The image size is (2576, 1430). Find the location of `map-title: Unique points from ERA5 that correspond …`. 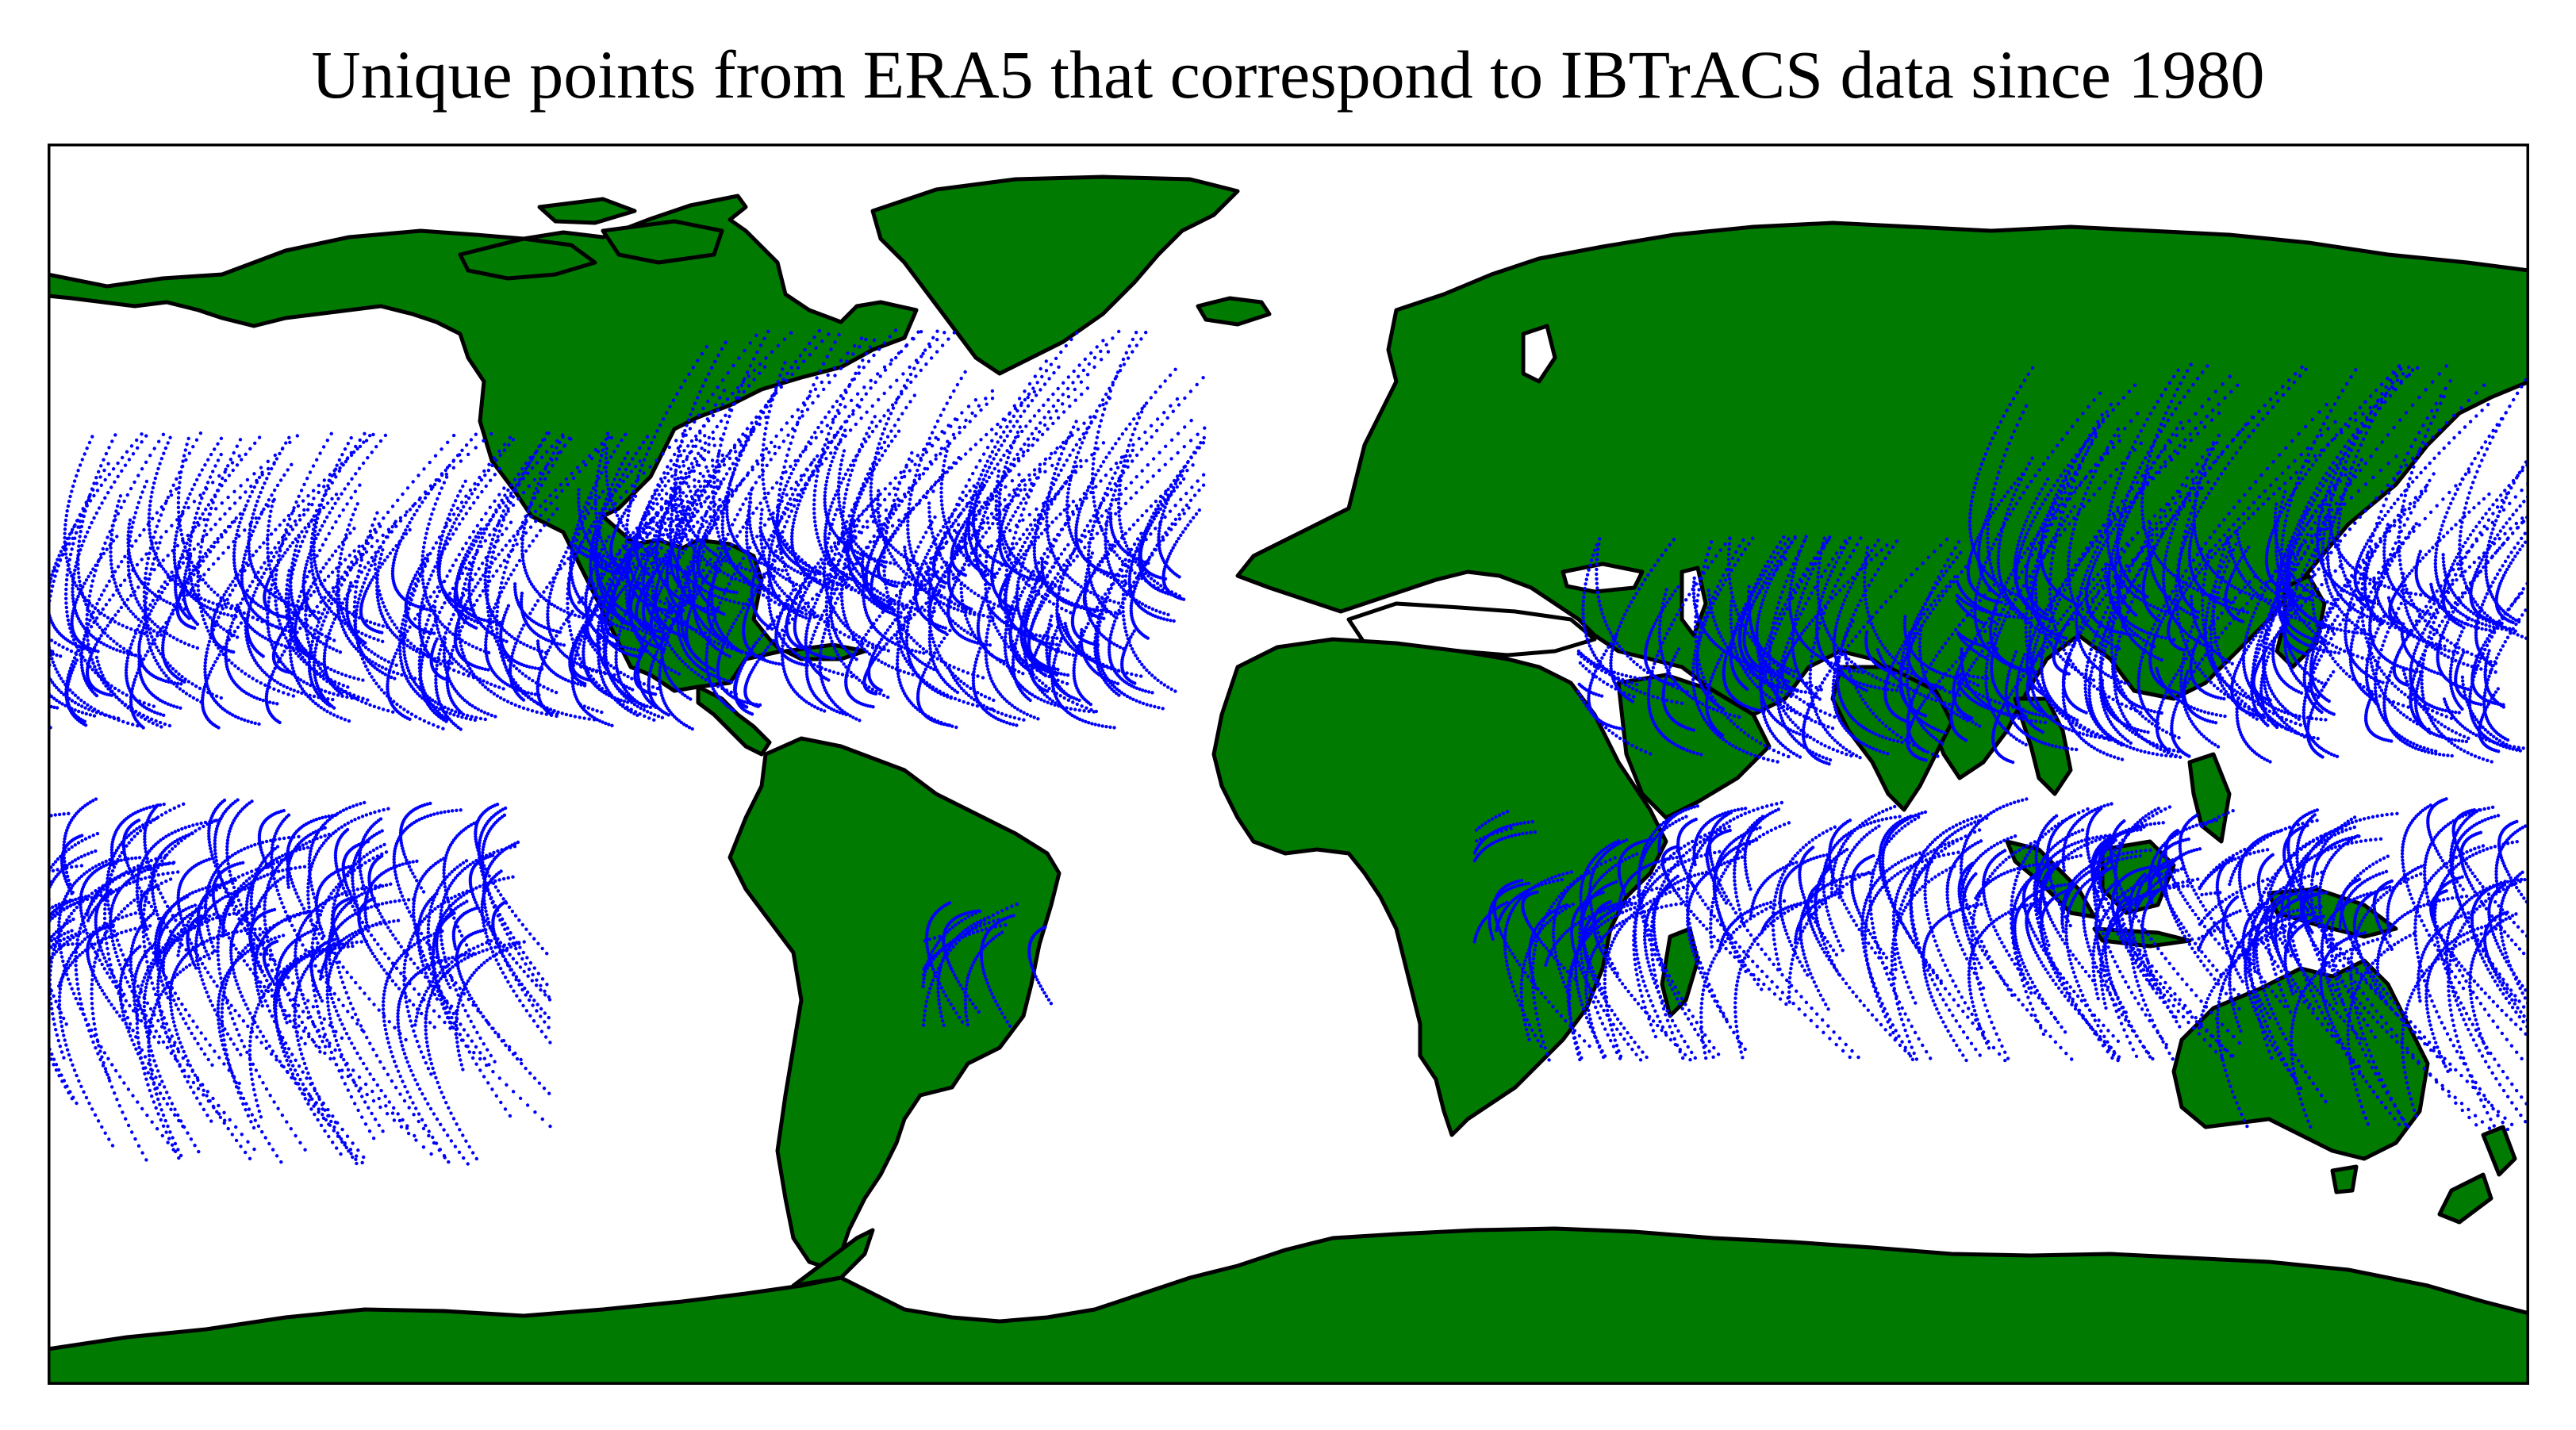

map-title: Unique points from ERA5 that correspond … is located at coordinates (1288, 74).